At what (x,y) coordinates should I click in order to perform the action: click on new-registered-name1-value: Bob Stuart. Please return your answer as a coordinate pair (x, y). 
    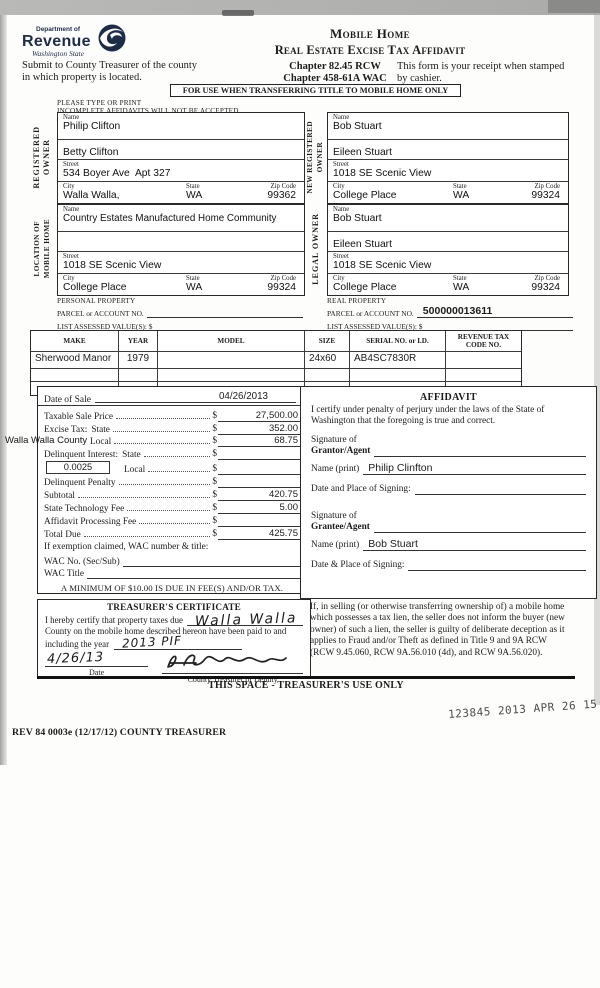
    Looking at the image, I should click on (357, 126).